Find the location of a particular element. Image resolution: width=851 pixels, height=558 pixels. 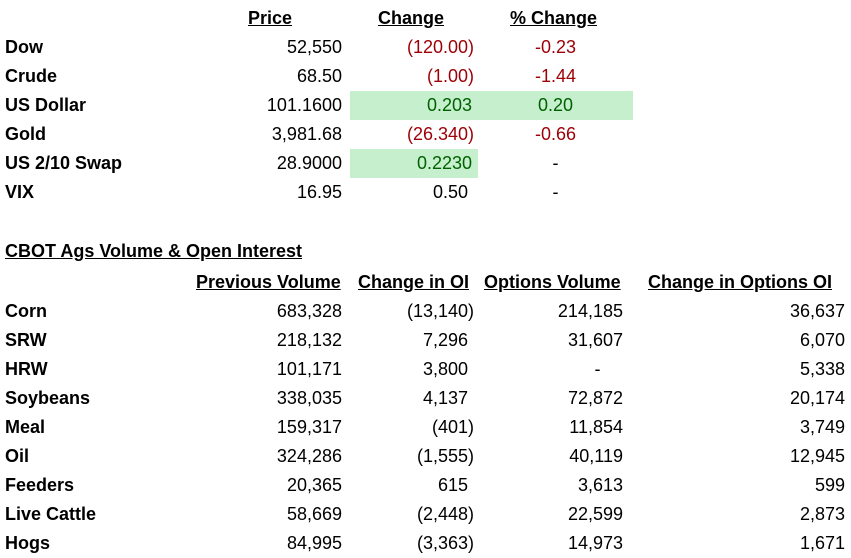

change-in-oi-cell: (3,363) is located at coordinates (445, 543).